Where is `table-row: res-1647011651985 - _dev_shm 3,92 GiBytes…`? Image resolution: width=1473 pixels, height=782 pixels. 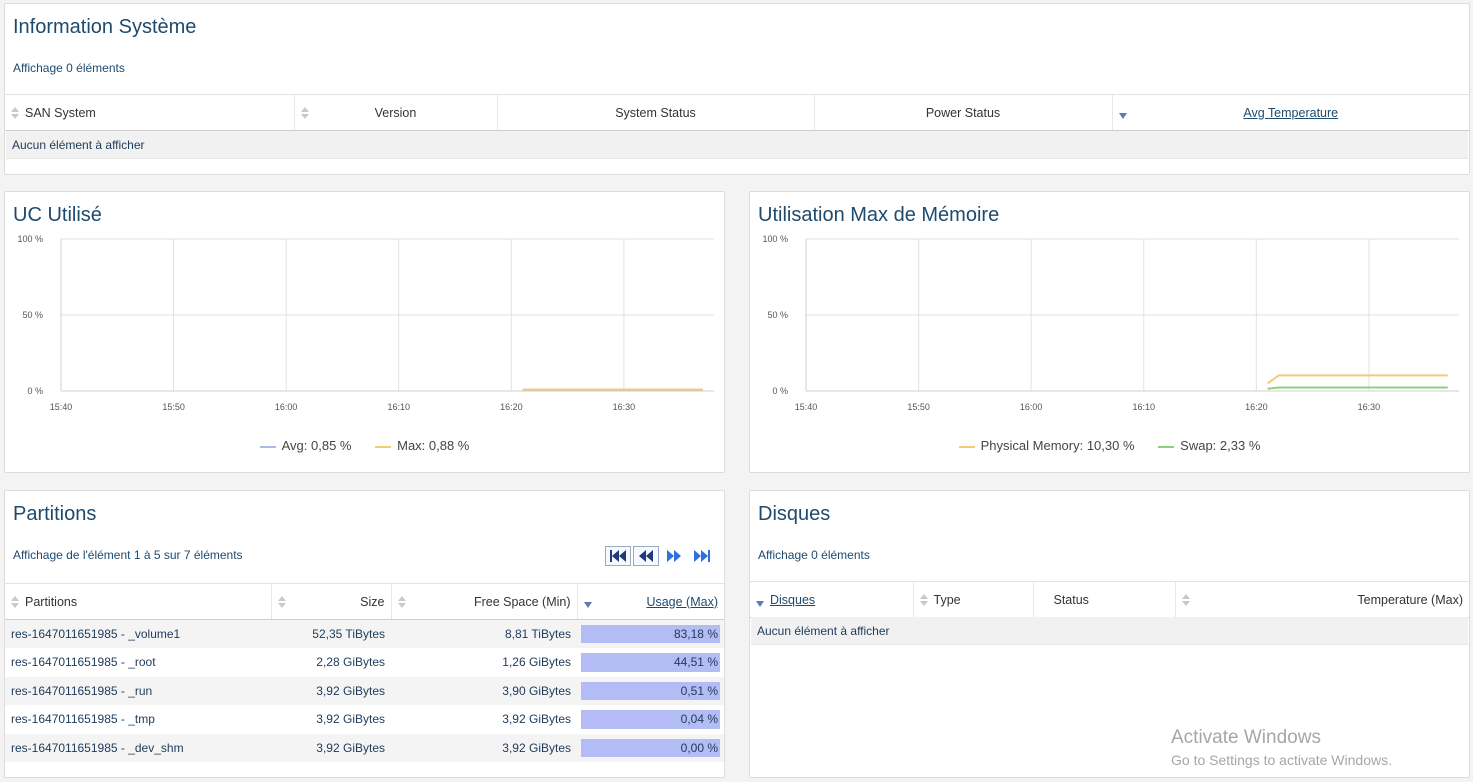 table-row: res-1647011651985 - _dev_shm 3,92 GiBytes… is located at coordinates (364, 747).